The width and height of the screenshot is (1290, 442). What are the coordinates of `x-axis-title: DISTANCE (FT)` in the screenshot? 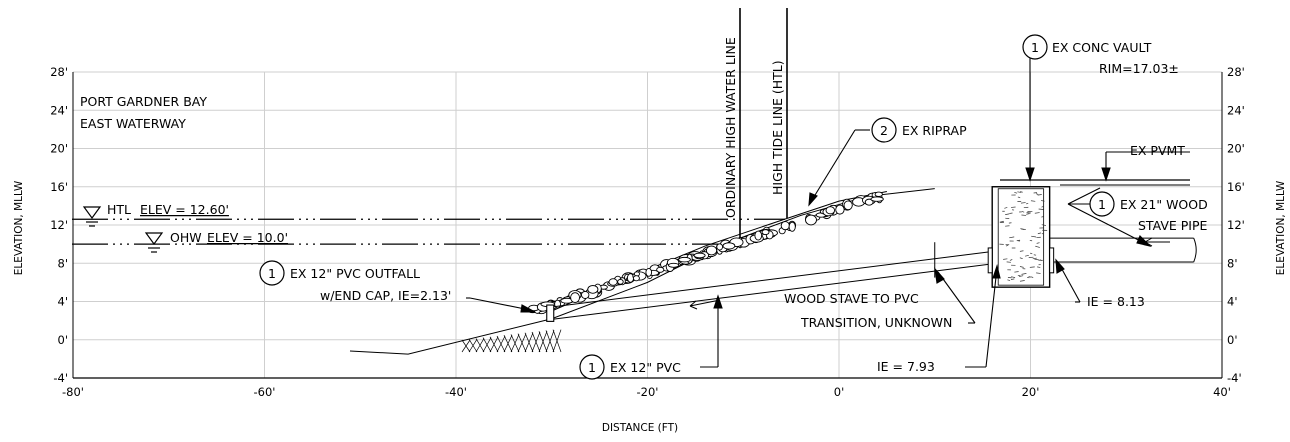 It's located at (640, 428).